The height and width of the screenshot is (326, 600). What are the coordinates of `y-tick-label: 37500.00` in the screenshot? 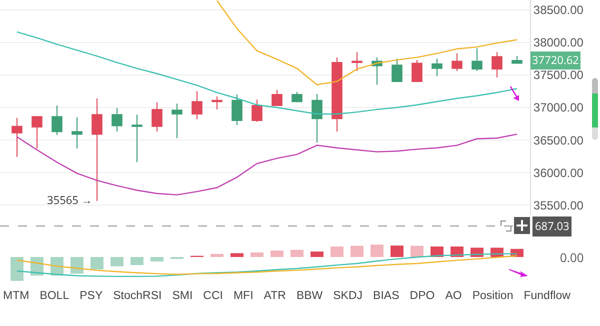 It's located at (558, 75).